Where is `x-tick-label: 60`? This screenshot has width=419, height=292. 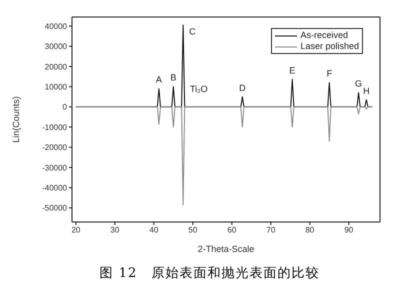 x-tick-label: 60 is located at coordinates (232, 230).